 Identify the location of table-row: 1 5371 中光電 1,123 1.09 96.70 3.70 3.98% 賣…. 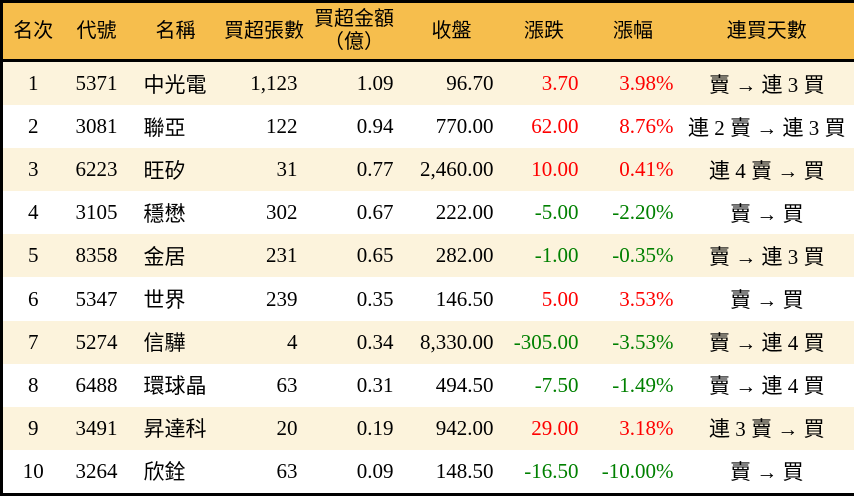
(427, 83).